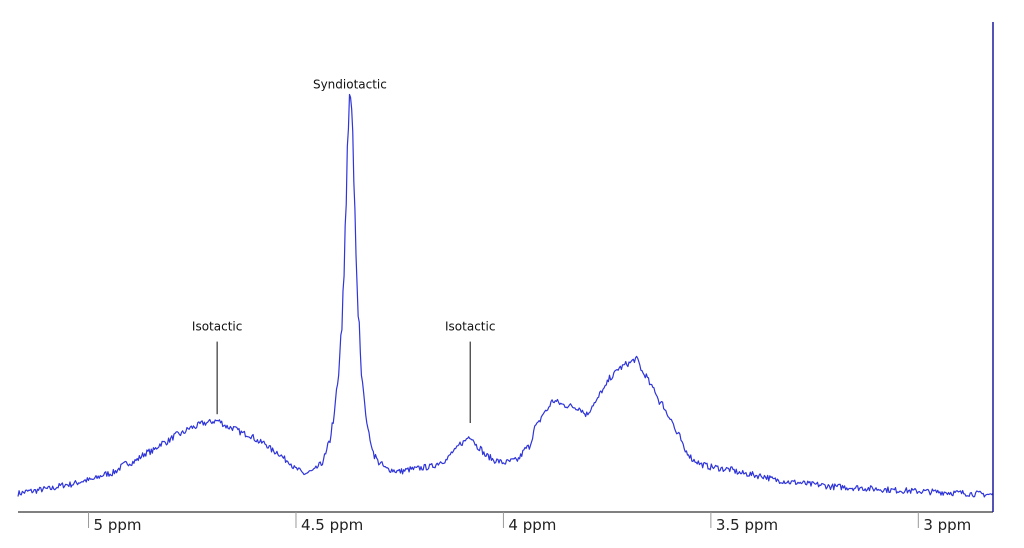 This screenshot has height=548, width=1024. What do you see at coordinates (118, 525) in the screenshot?
I see `x-tick-label: 5 ppm` at bounding box center [118, 525].